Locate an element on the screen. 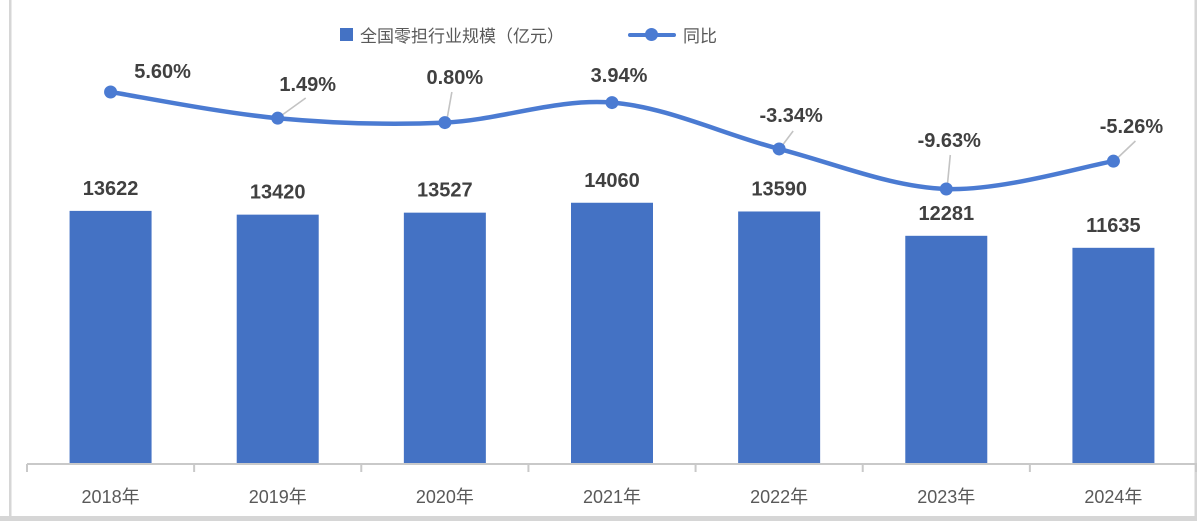  bar-value-label-2018年: 13622 is located at coordinates (111, 189).